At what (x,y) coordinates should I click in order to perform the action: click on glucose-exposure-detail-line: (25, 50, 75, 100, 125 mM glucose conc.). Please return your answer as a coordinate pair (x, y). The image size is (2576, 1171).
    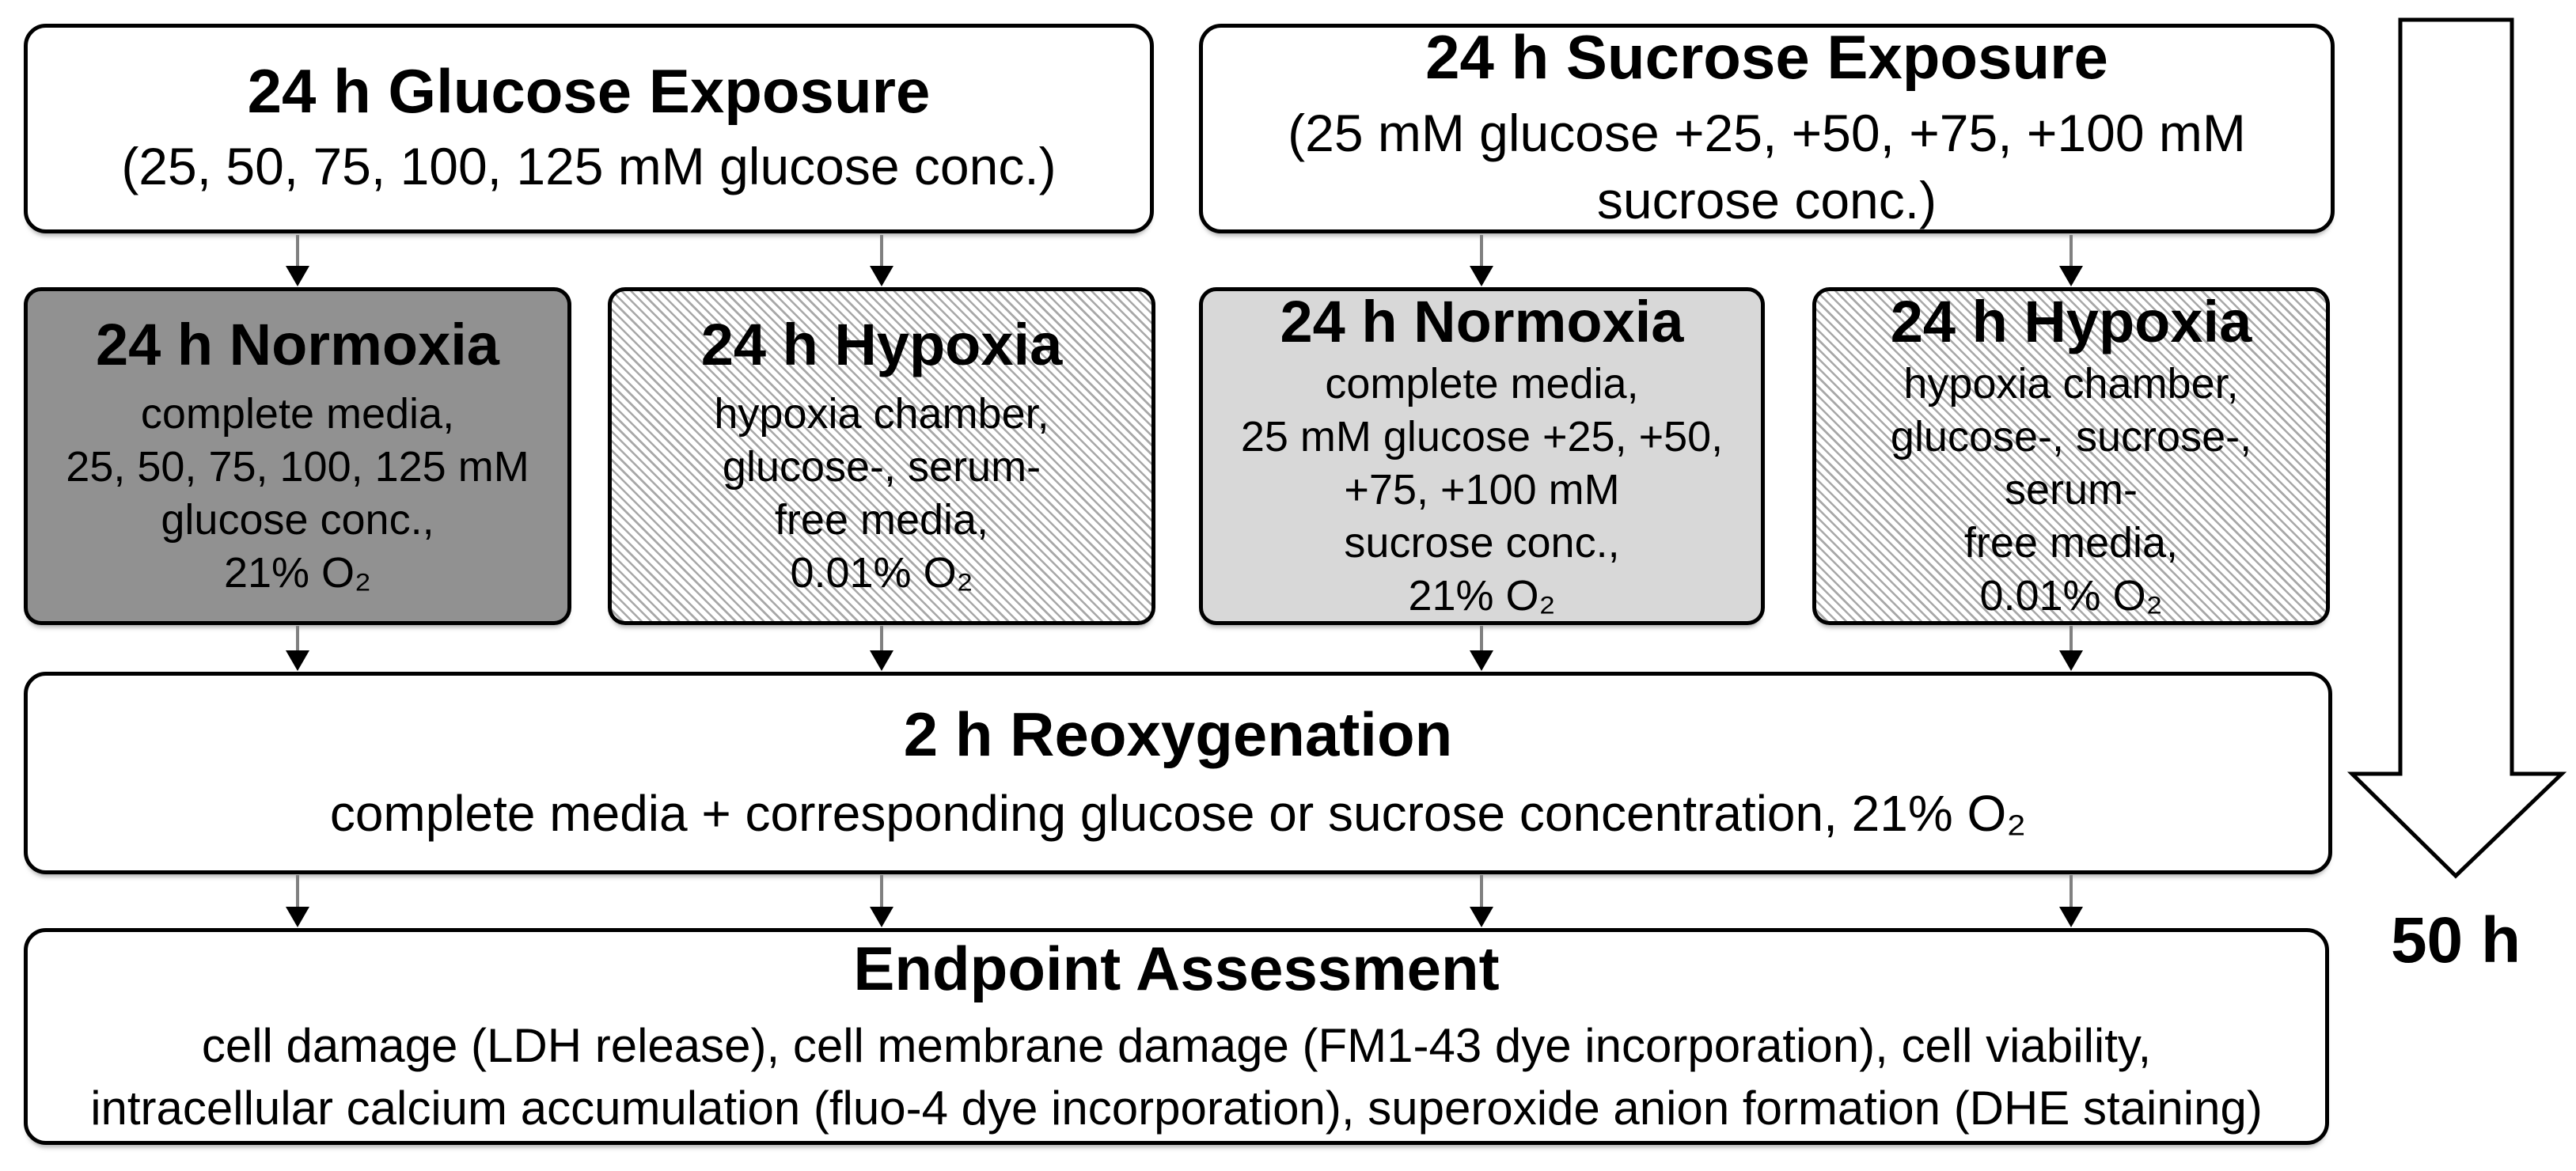
    Looking at the image, I should click on (589, 166).